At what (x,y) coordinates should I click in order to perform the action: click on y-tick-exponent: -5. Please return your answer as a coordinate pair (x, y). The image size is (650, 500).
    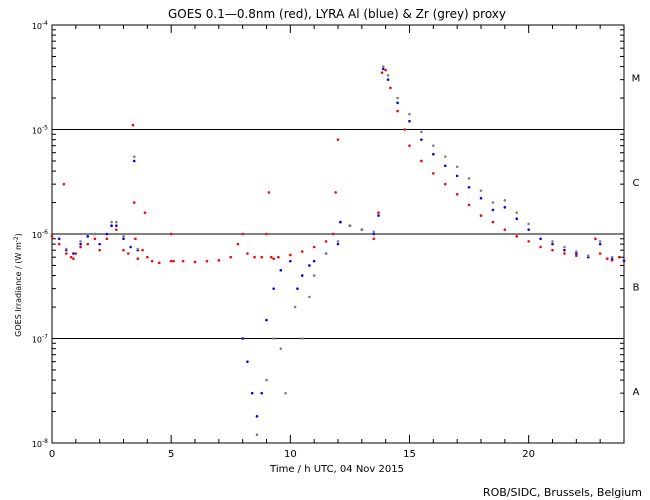
    Looking at the image, I should click on (45, 128).